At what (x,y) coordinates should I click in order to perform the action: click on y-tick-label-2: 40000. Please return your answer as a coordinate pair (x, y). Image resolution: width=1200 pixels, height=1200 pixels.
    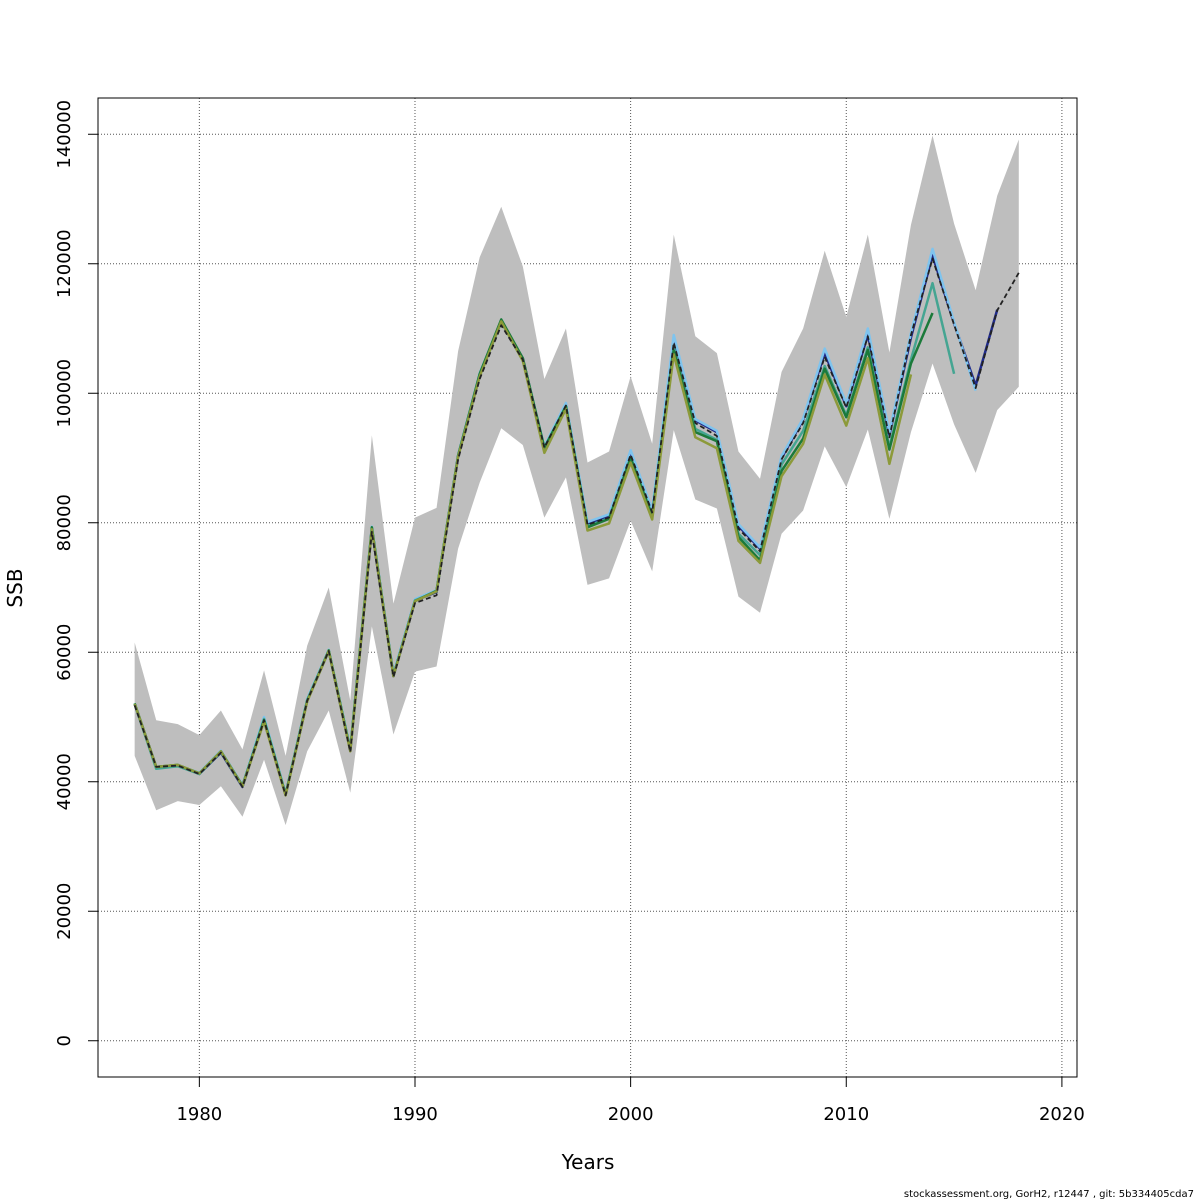
    Looking at the image, I should click on (64, 781).